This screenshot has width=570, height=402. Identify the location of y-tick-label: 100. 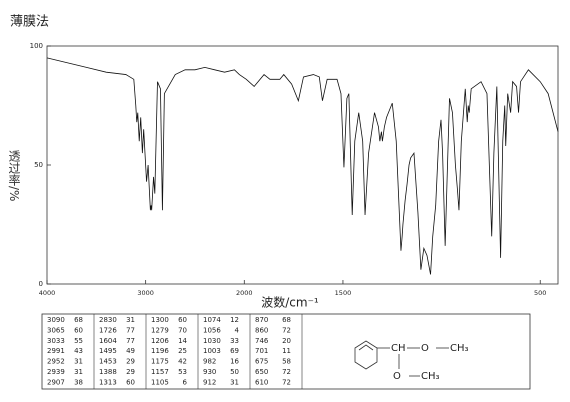
(36, 46).